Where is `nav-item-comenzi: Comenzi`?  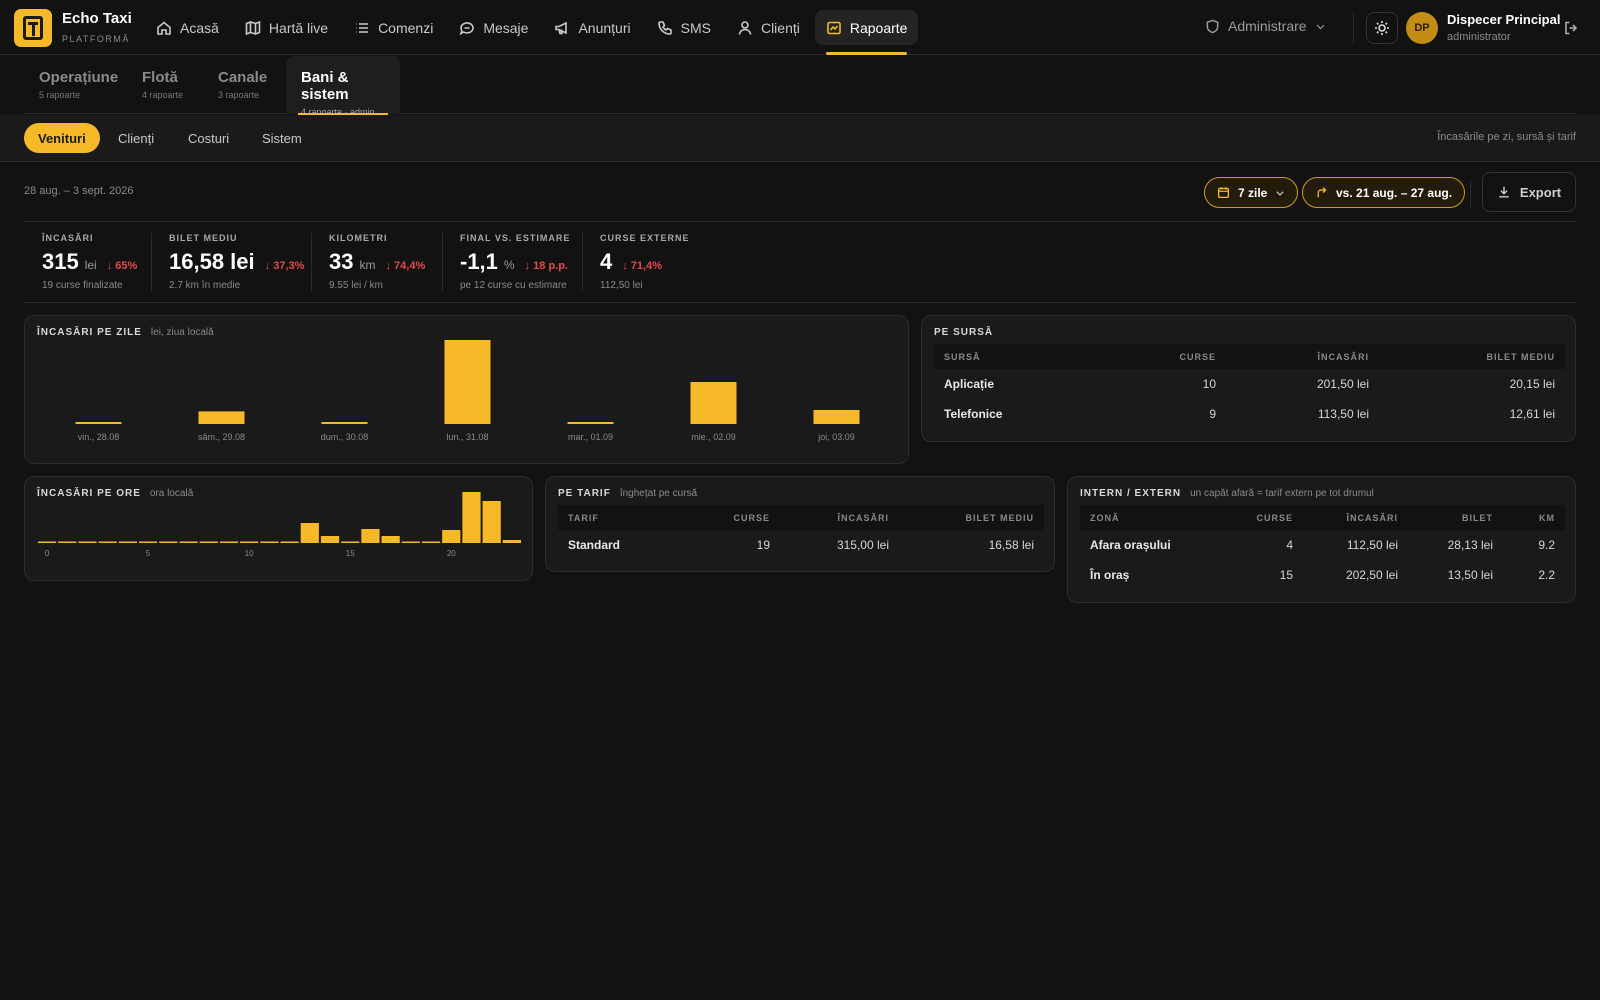 nav-item-comenzi: Comenzi is located at coordinates (393, 27).